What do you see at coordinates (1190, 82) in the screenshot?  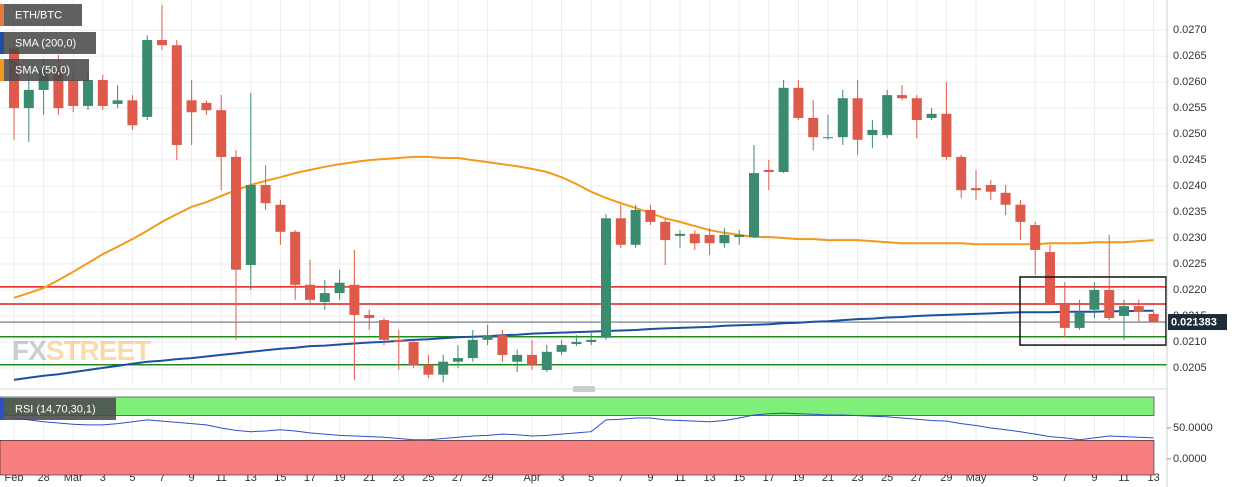 I see `y-tick-label: 0.0260` at bounding box center [1190, 82].